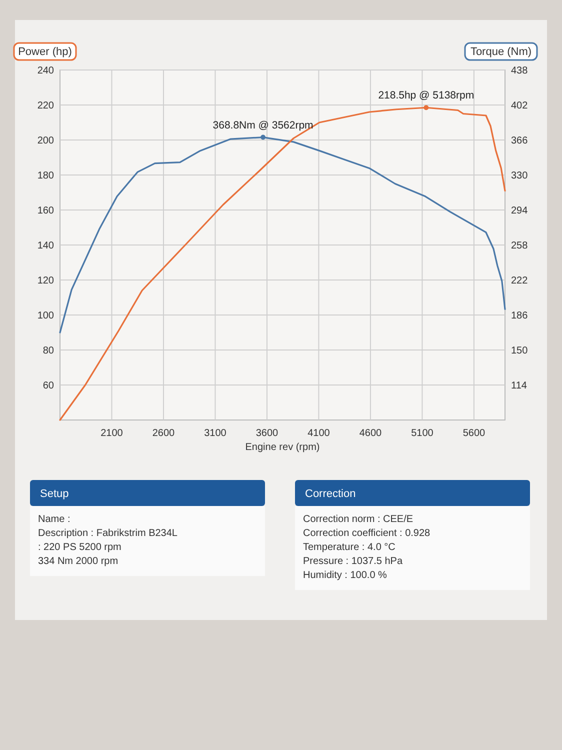 This screenshot has height=750, width=562. Describe the element at coordinates (519, 211) in the screenshot. I see `y2-tick-label: 294` at that location.